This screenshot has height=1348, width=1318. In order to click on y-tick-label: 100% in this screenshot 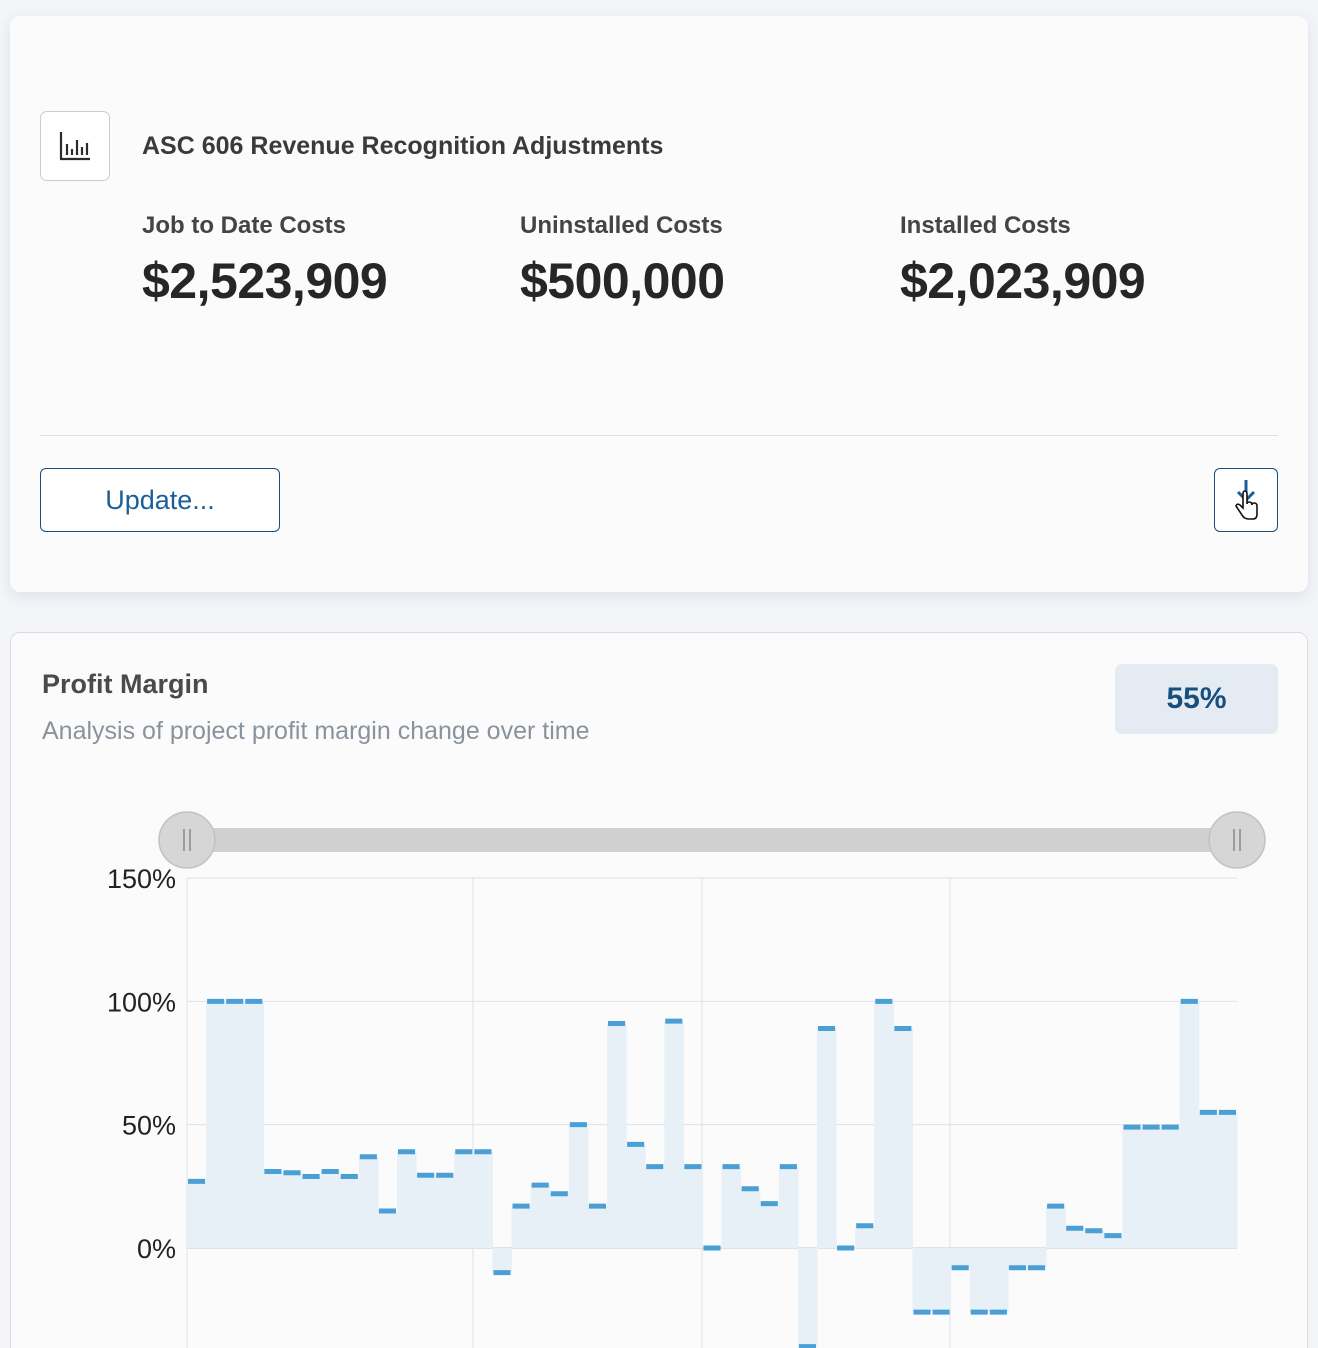, I will do `click(141, 1002)`.